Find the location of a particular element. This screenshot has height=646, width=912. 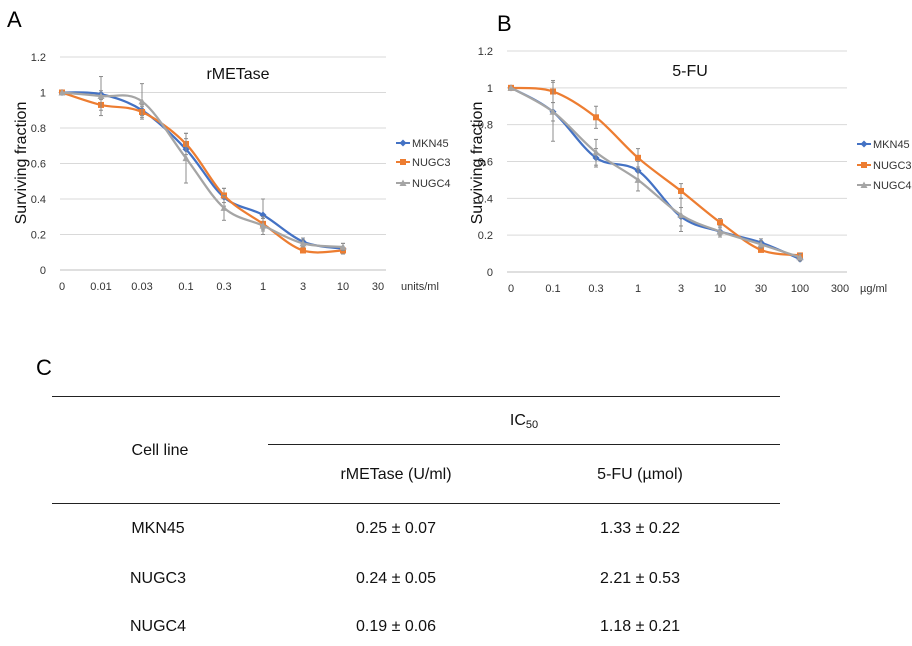

x-tick-label: 0.03 is located at coordinates (141, 287).